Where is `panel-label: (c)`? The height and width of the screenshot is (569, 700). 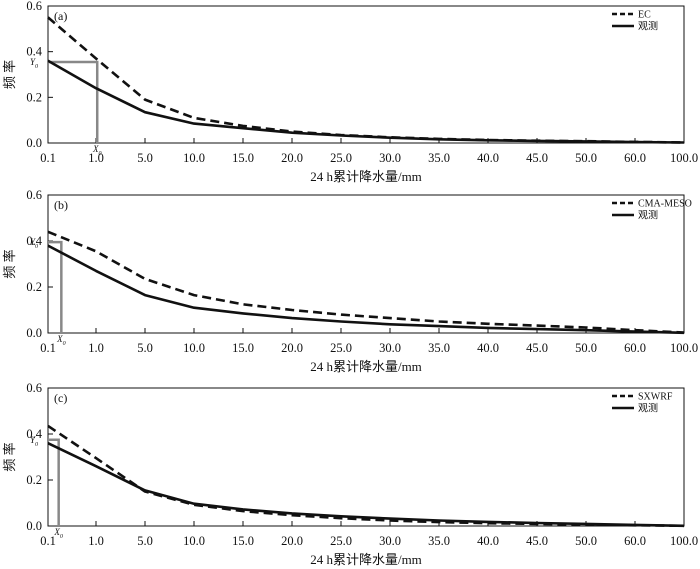
panel-label: (c) is located at coordinates (60, 398).